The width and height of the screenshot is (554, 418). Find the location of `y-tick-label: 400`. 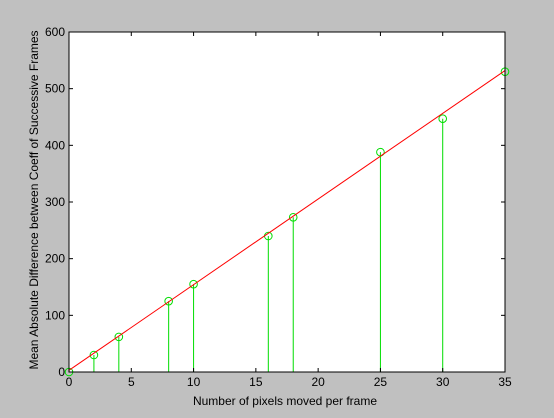

y-tick-label: 400 is located at coordinates (55, 145).